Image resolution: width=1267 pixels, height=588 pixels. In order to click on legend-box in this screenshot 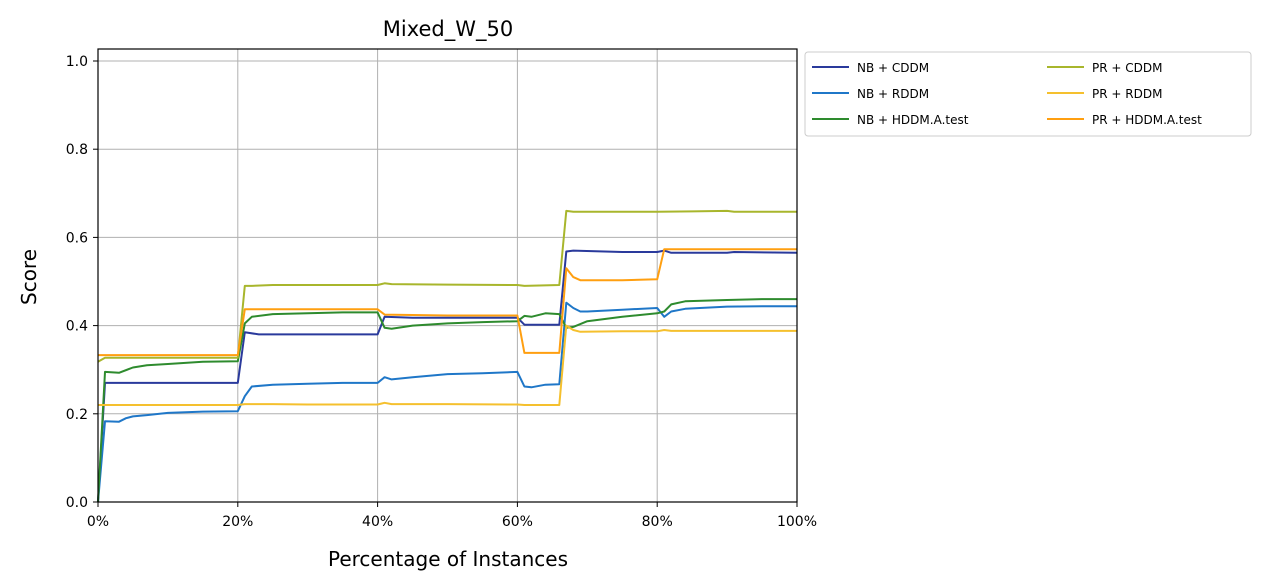, I will do `click(1028, 94)`.